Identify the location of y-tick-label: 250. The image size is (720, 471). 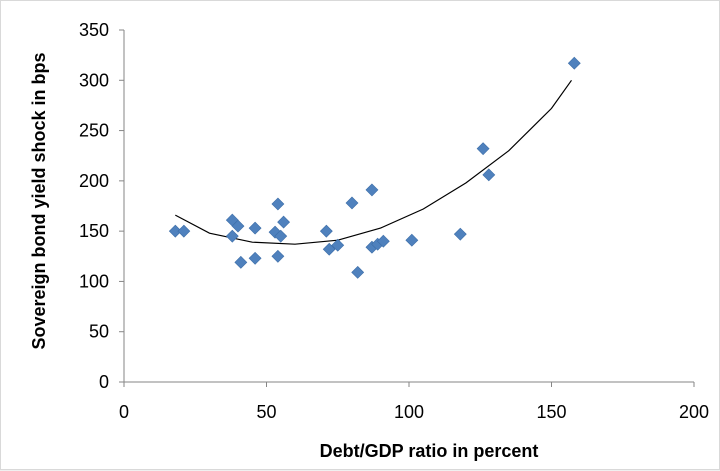
(94, 131).